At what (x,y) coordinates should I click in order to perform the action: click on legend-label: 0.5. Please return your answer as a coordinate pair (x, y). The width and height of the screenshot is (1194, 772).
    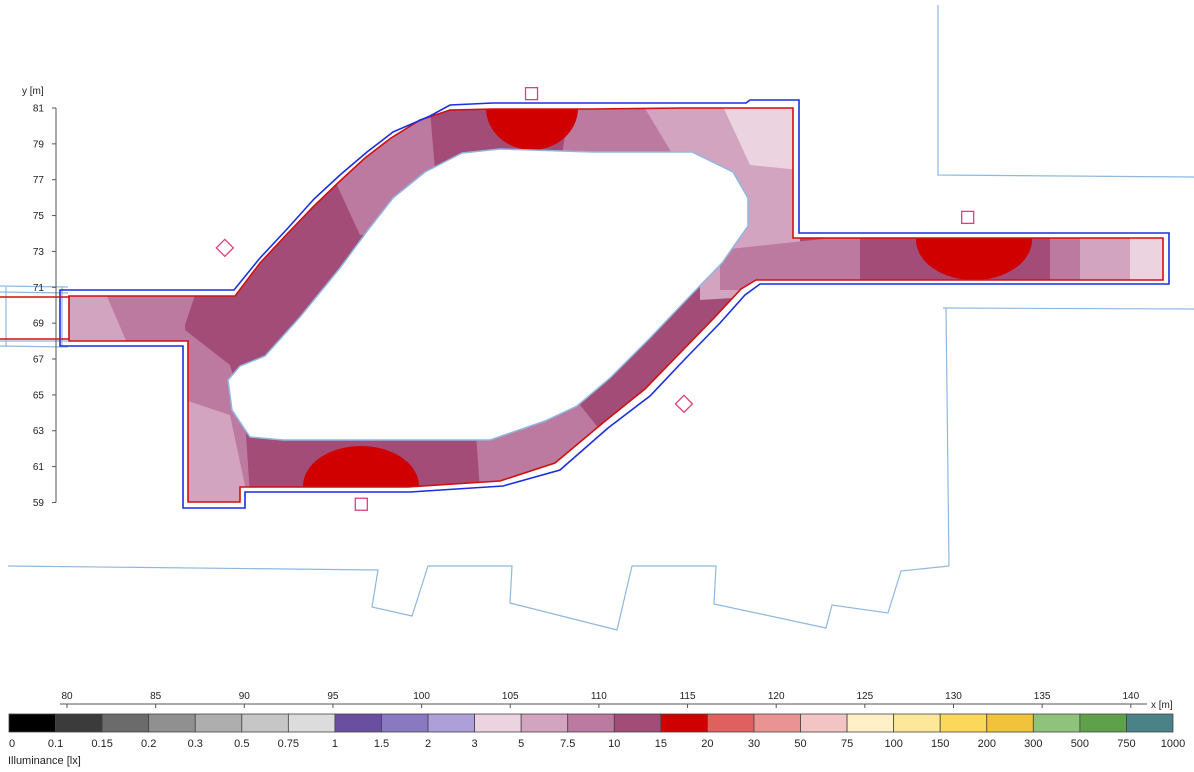
    Looking at the image, I should click on (241, 744).